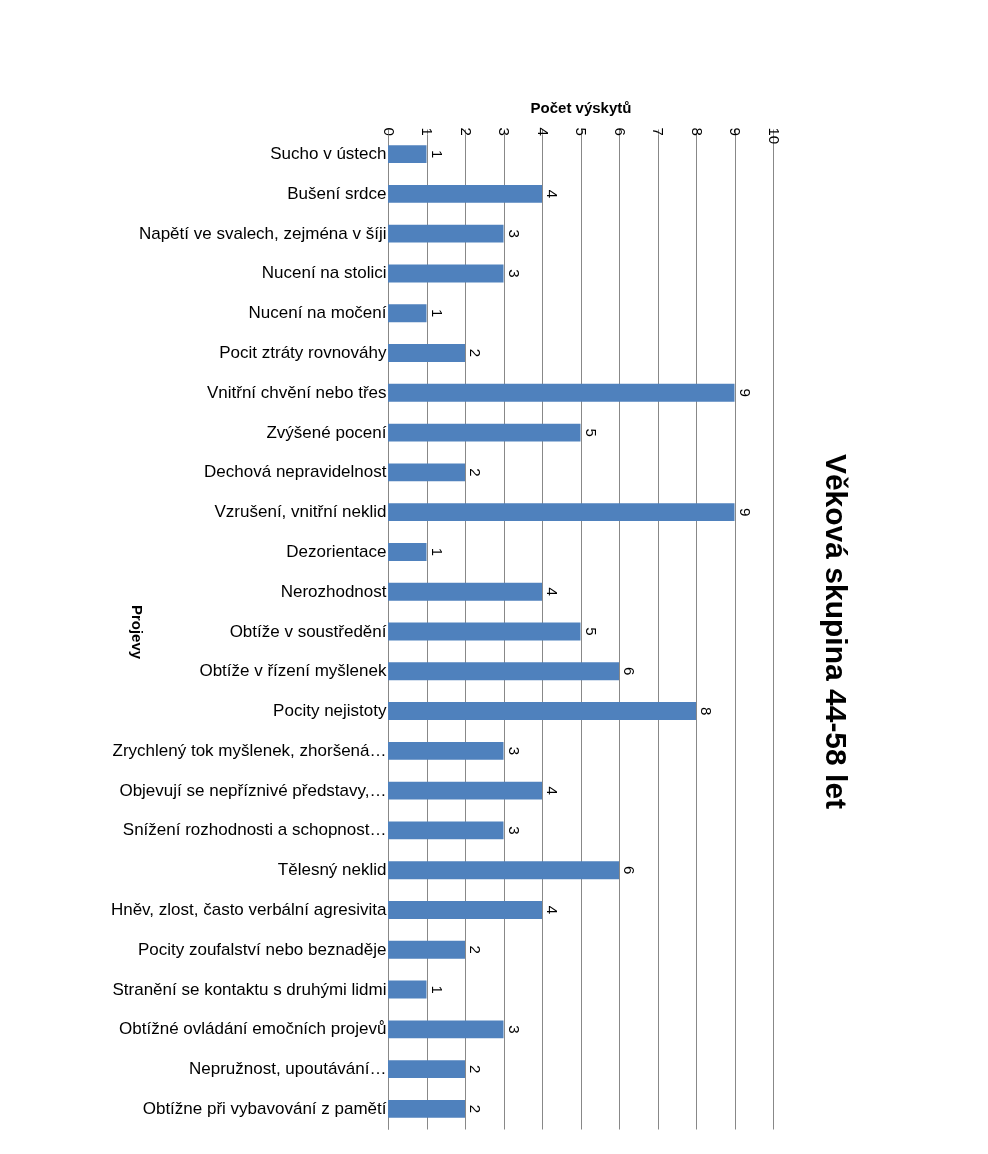  Describe the element at coordinates (330, 711) in the screenshot. I see `y-tick-label: Pocity nejistoty` at that location.